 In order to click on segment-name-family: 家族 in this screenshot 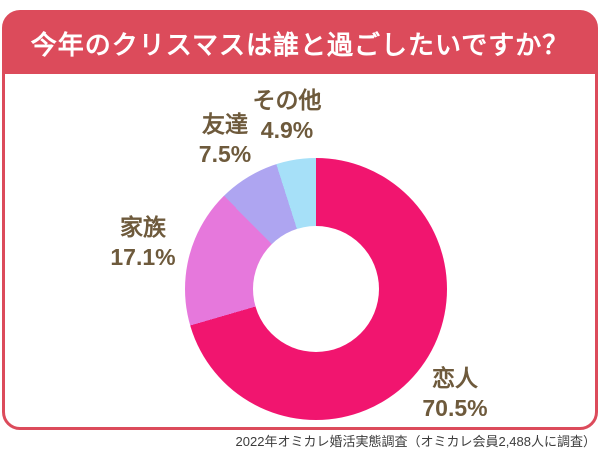, I will do `click(143, 227)`.